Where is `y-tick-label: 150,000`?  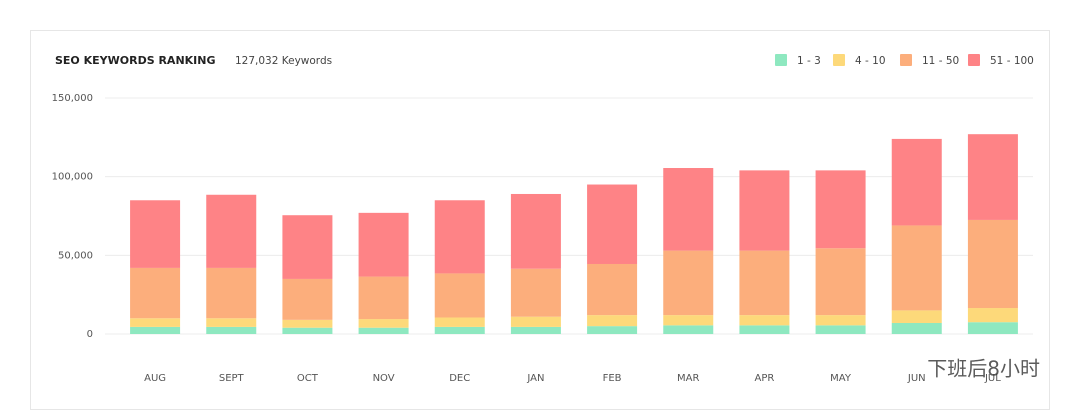 y-tick-label: 150,000 is located at coordinates (72, 98).